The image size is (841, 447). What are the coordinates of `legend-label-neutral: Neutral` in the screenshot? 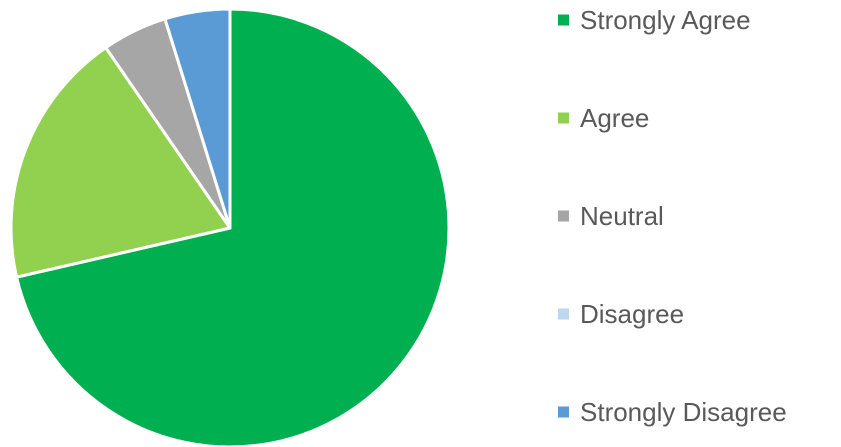 It's located at (622, 216).